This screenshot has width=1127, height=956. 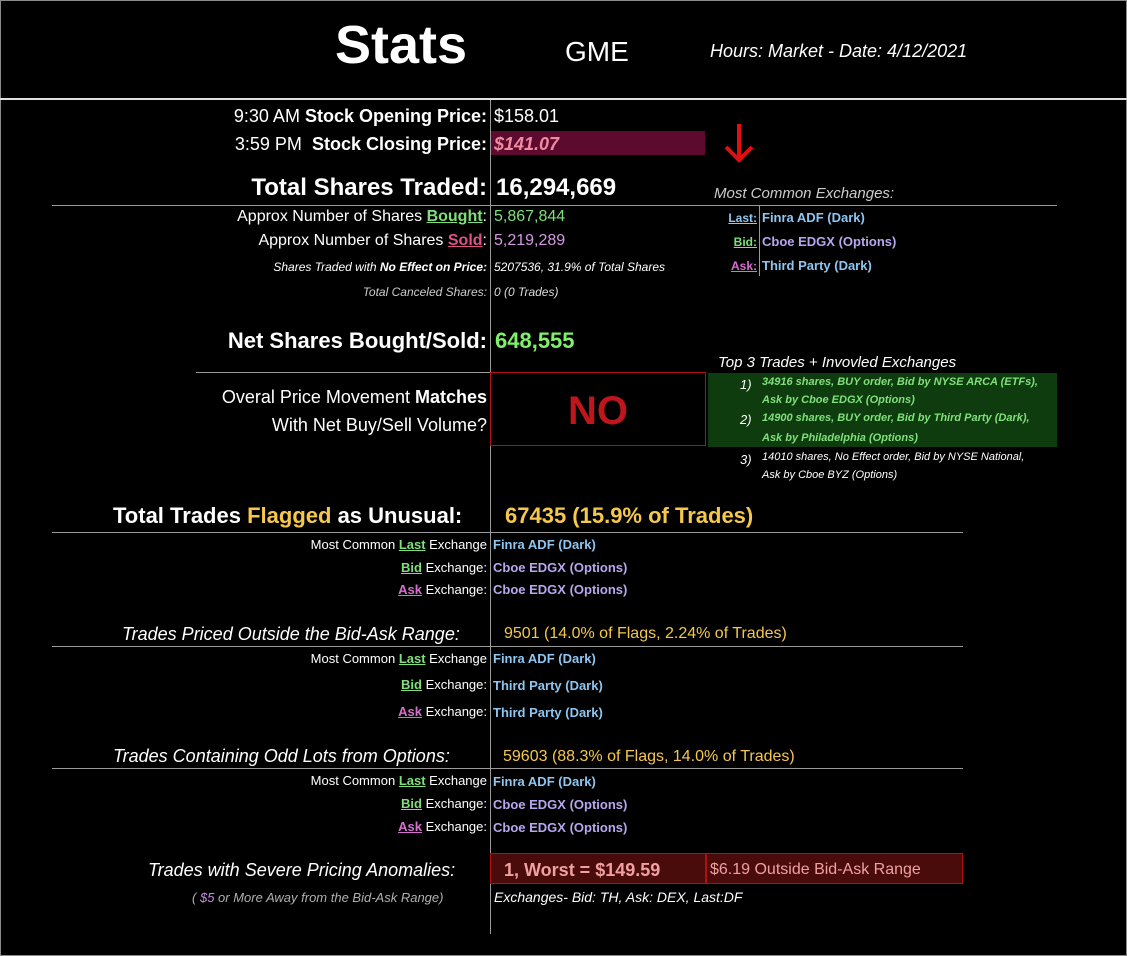 I want to click on oddlots-ask-word: Ask, so click(x=410, y=826).